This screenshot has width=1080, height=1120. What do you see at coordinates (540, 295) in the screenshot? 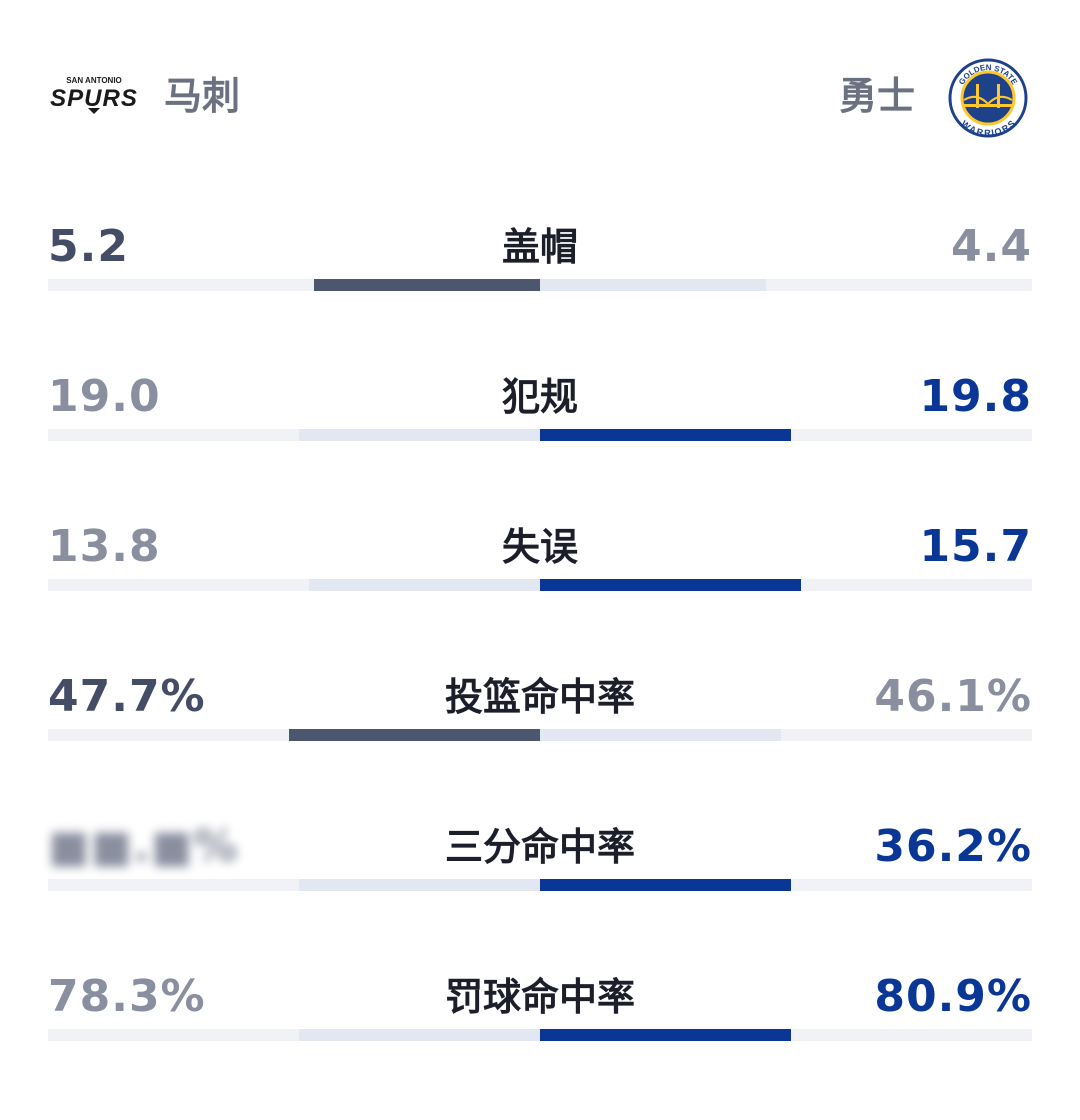
I see `stat-row-blocks: 5.2 盖帽 4.4` at bounding box center [540, 295].